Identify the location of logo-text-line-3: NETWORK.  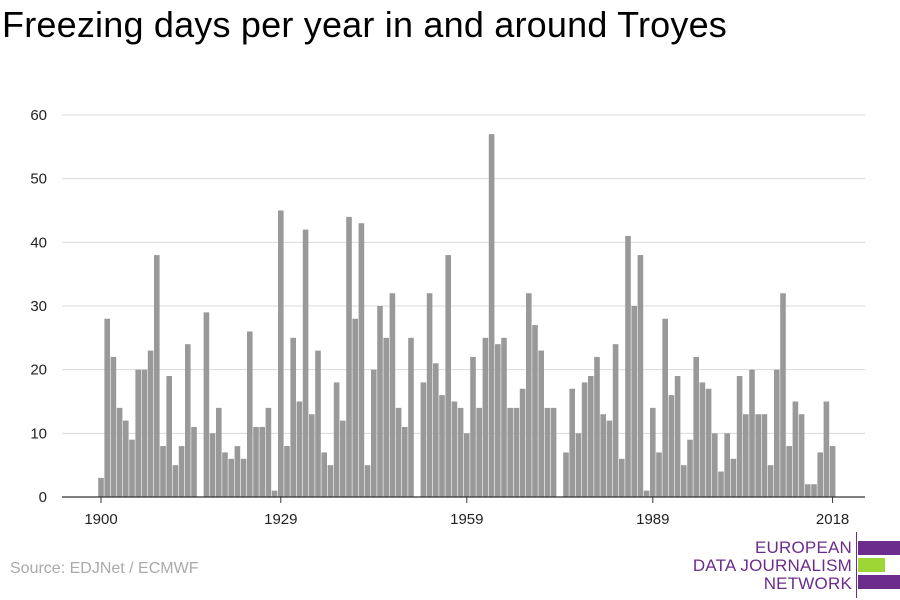
(807, 583).